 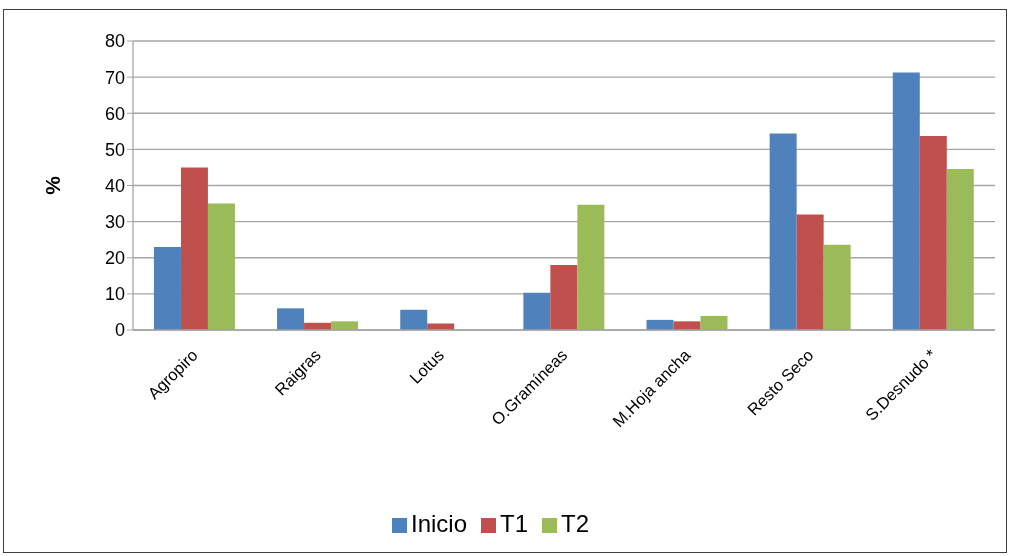 I want to click on legend-label: T2, so click(x=575, y=523).